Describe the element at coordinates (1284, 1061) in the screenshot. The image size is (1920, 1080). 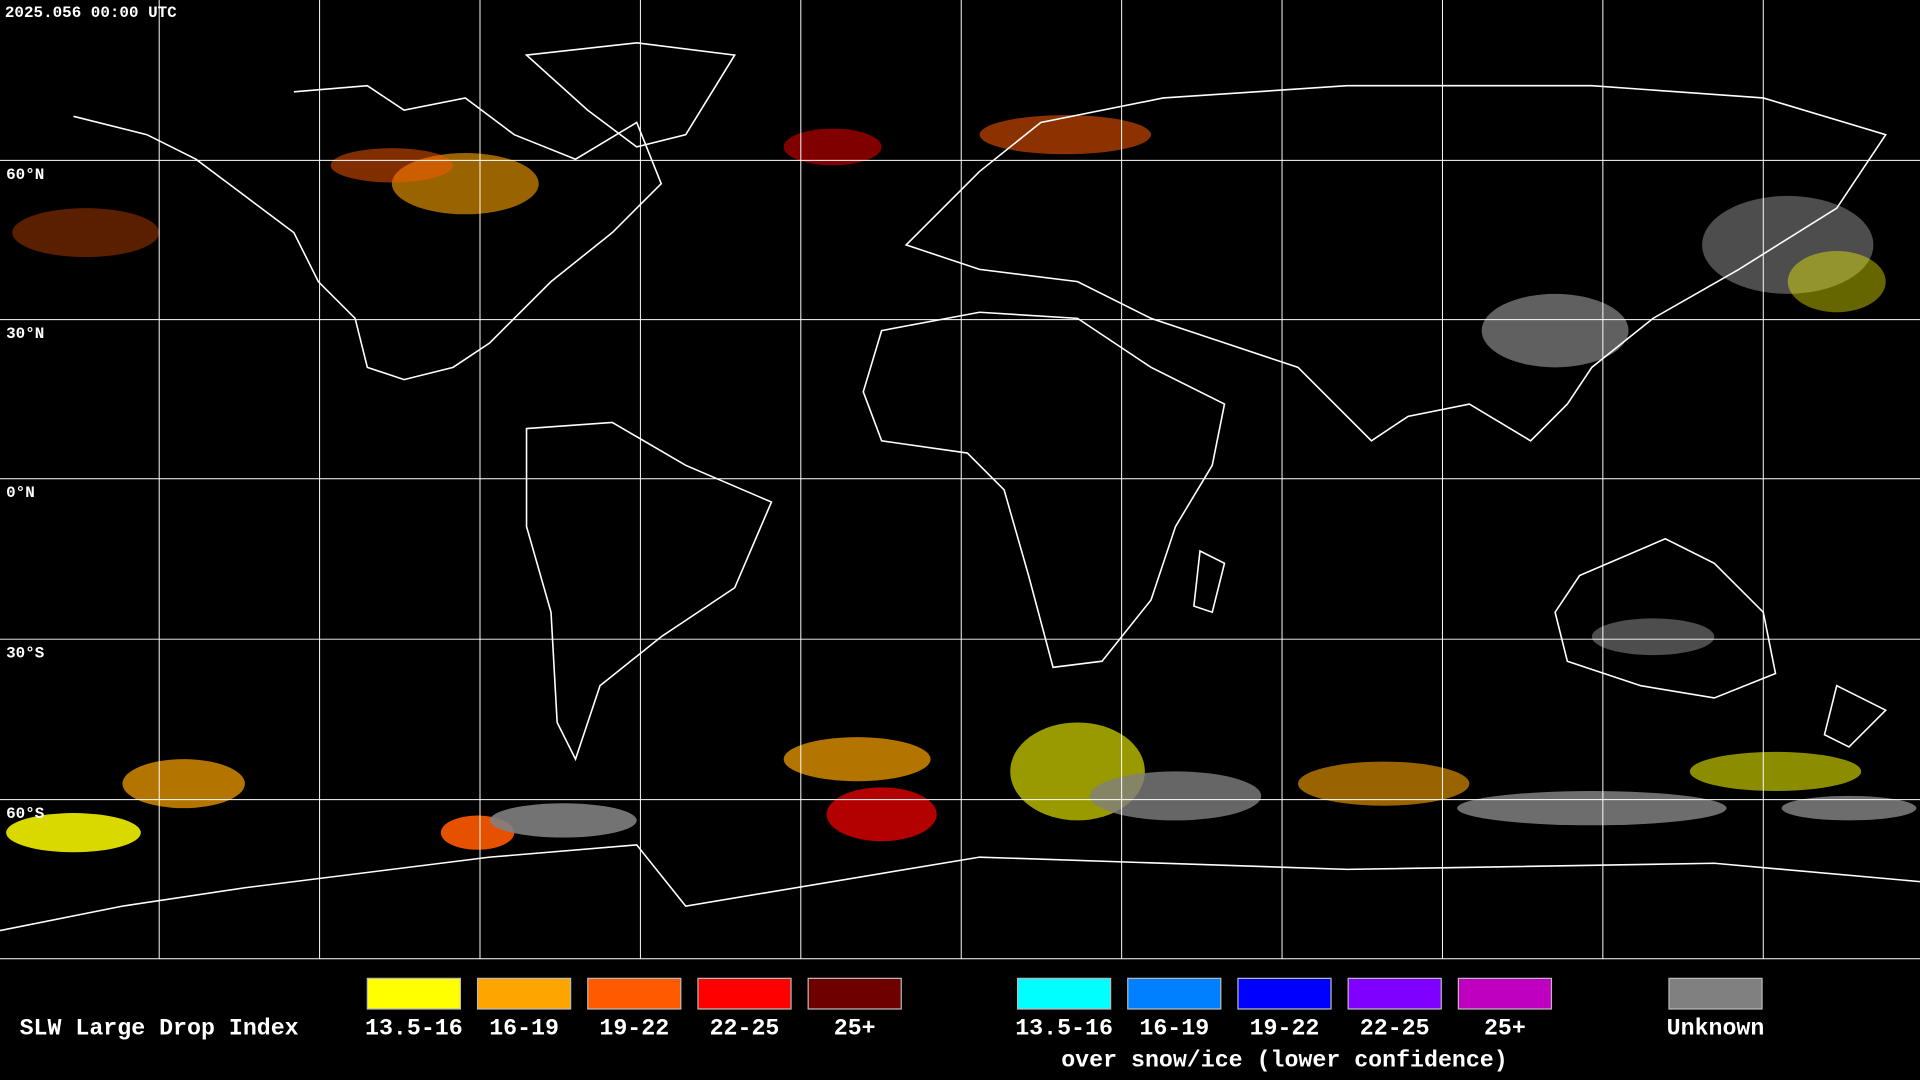
I see `legend-caption: over snow/ice (lower confidence)` at that location.